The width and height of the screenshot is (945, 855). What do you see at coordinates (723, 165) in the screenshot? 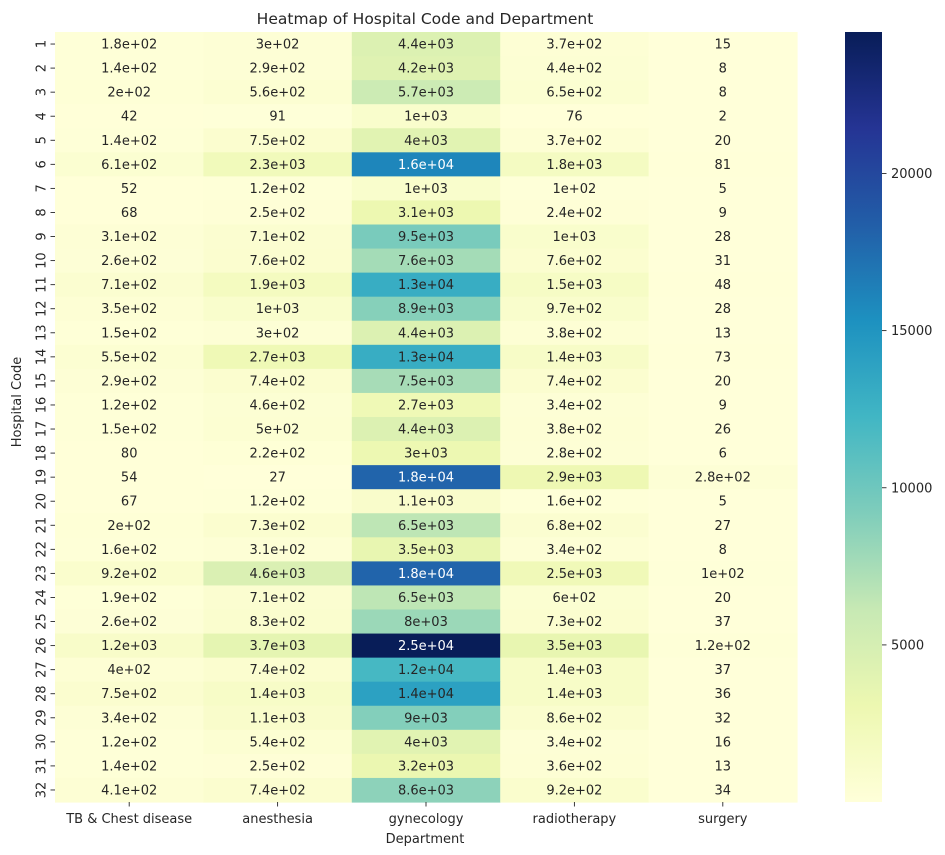
I see `cell-annotation: 81` at bounding box center [723, 165].